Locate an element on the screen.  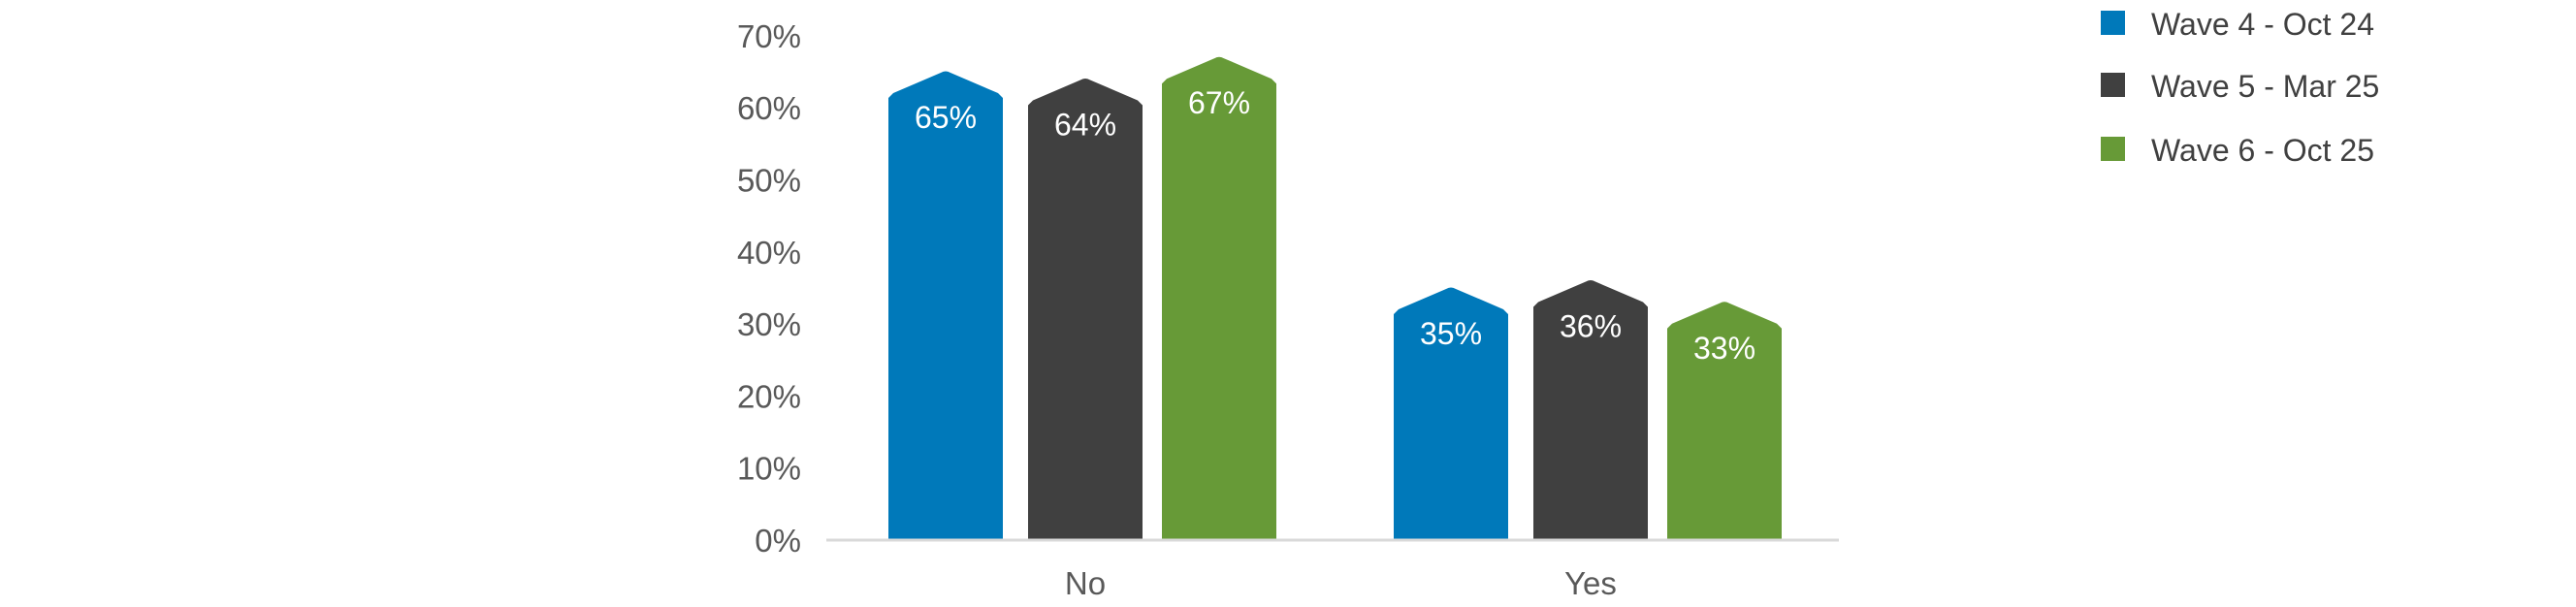
data-label: 35% is located at coordinates (1451, 333).